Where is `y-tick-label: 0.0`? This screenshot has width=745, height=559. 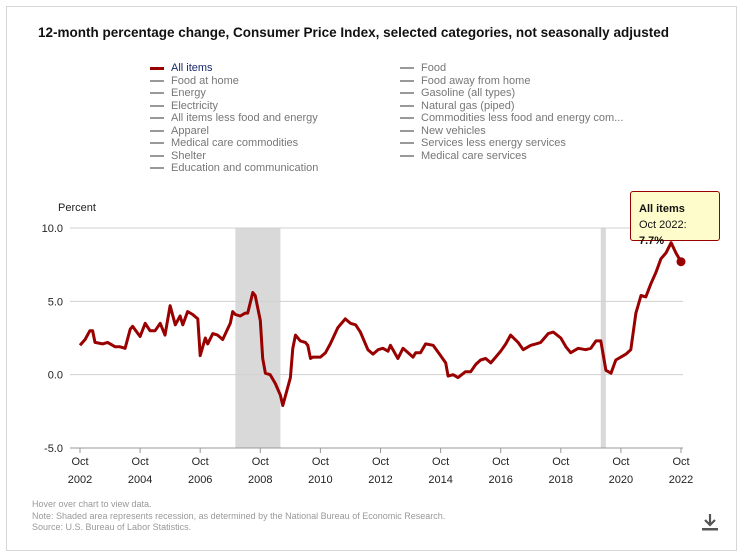 y-tick-label: 0.0 is located at coordinates (55, 376).